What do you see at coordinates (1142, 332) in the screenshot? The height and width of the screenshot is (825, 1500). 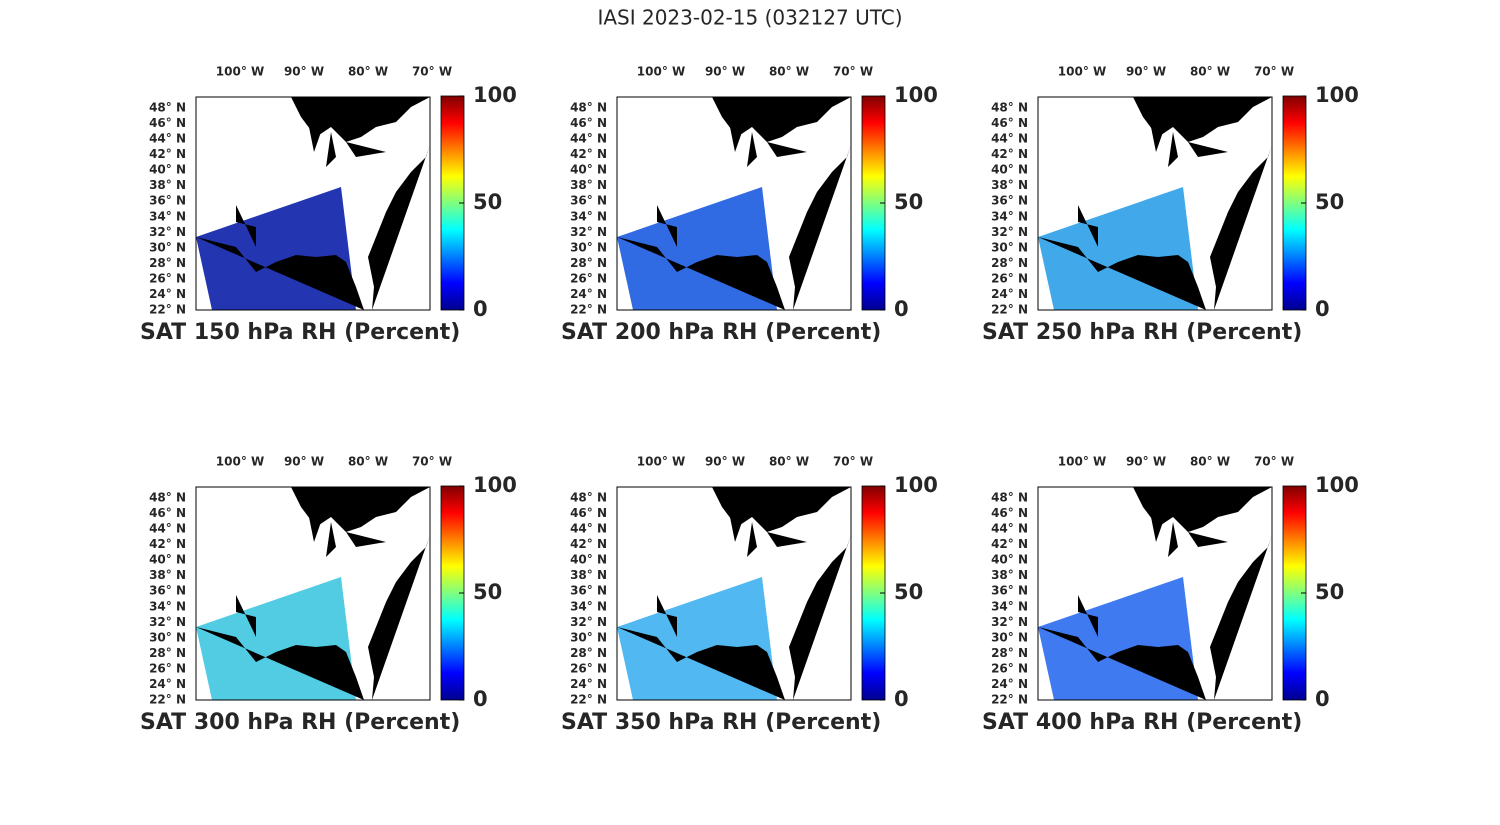 I see `panel-title: SAT 250 hPa RH (Percent)` at bounding box center [1142, 332].